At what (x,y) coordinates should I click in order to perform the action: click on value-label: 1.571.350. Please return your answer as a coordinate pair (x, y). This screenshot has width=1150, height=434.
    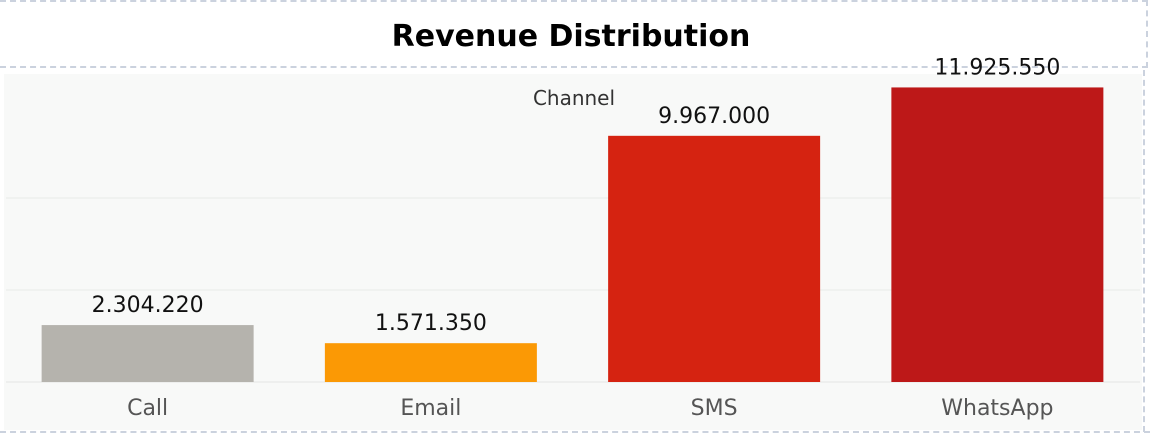
    Looking at the image, I should click on (431, 323).